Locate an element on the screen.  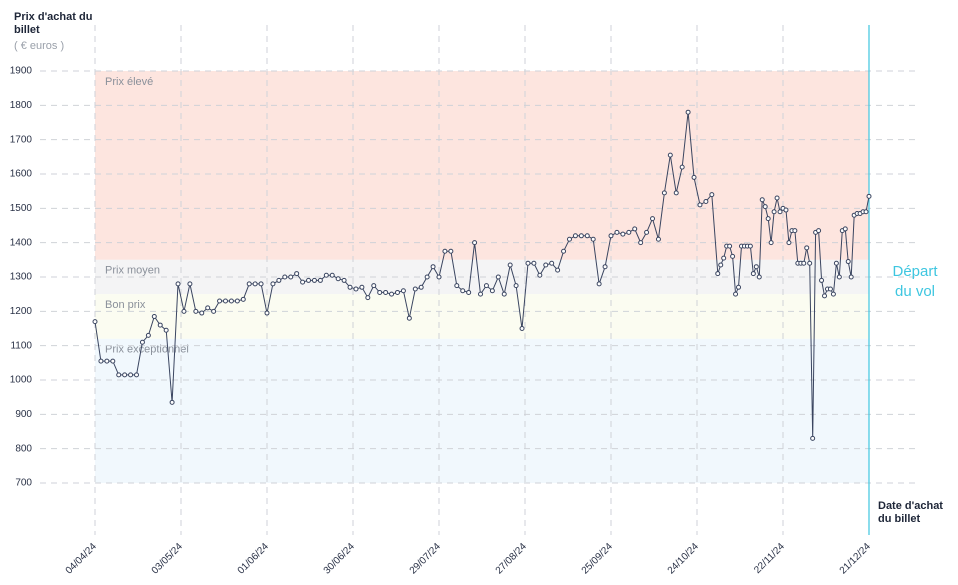
y-tick-label: 1100 is located at coordinates (21, 345).